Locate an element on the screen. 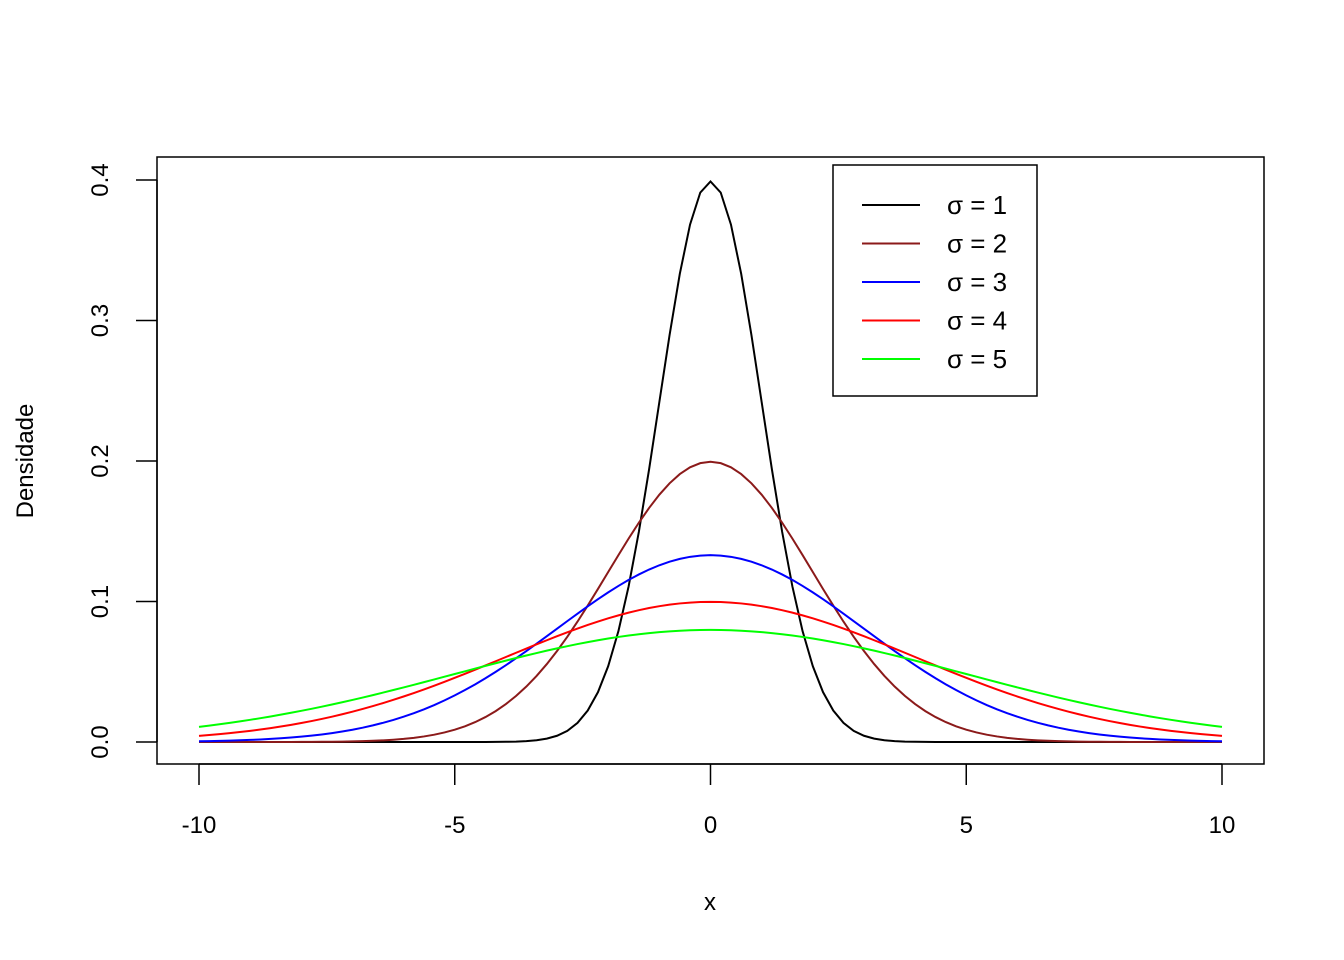  legend-label: σ = 5 is located at coordinates (977, 359).